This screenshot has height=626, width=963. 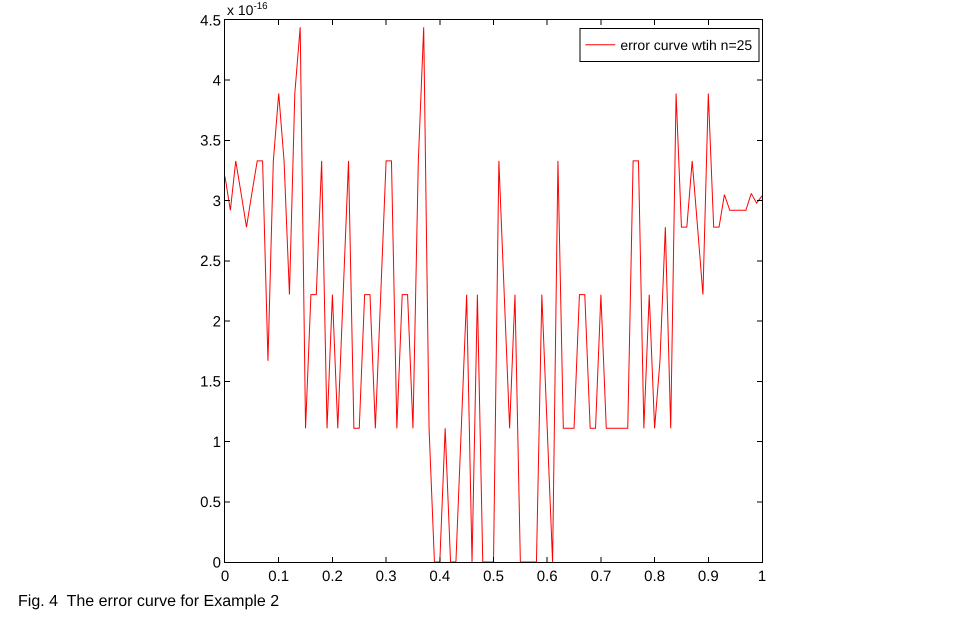 What do you see at coordinates (601, 576) in the screenshot?
I see `x-tick-label: 0.7` at bounding box center [601, 576].